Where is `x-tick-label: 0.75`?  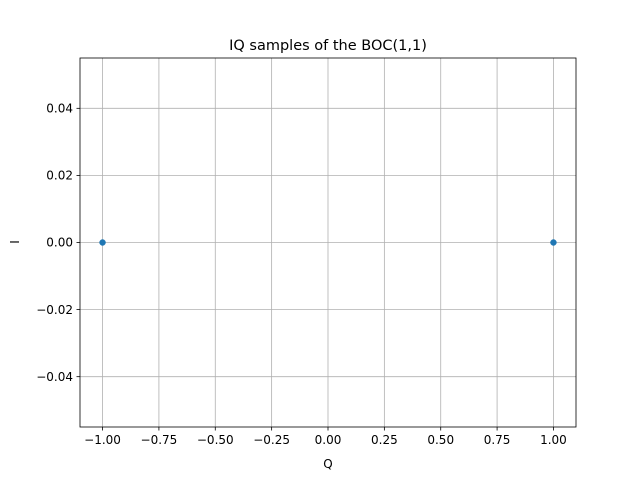 x-tick-label: 0.75 is located at coordinates (497, 440).